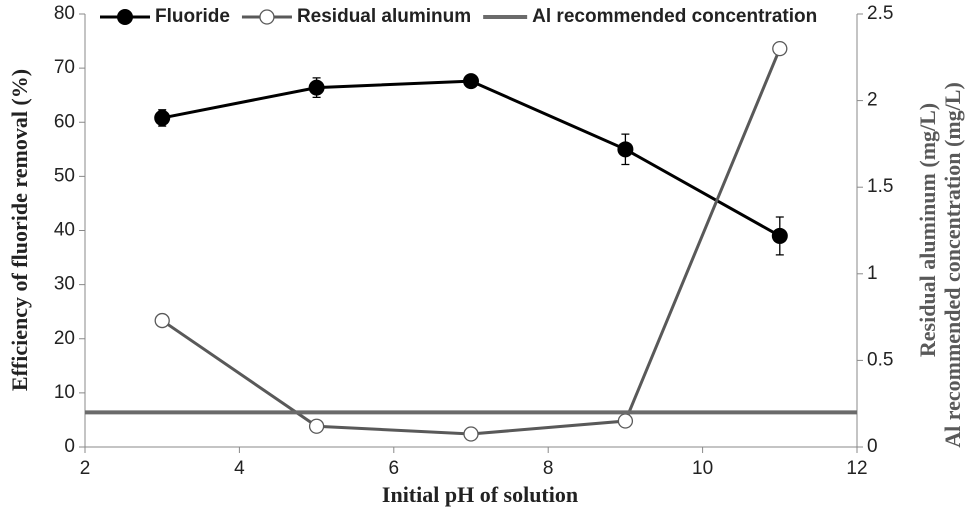 The image size is (966, 515). What do you see at coordinates (927, 230) in the screenshot?
I see `y2-axis-title: Residual aluminum (mg/L)` at bounding box center [927, 230].